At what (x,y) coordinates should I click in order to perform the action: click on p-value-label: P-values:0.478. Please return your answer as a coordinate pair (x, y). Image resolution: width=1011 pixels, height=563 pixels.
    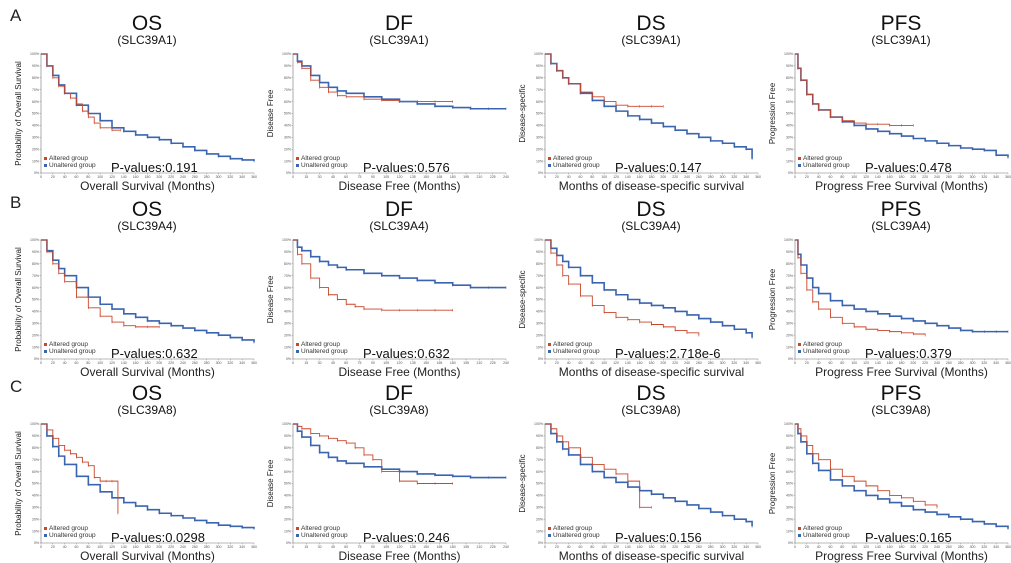
    Looking at the image, I should click on (908, 167).